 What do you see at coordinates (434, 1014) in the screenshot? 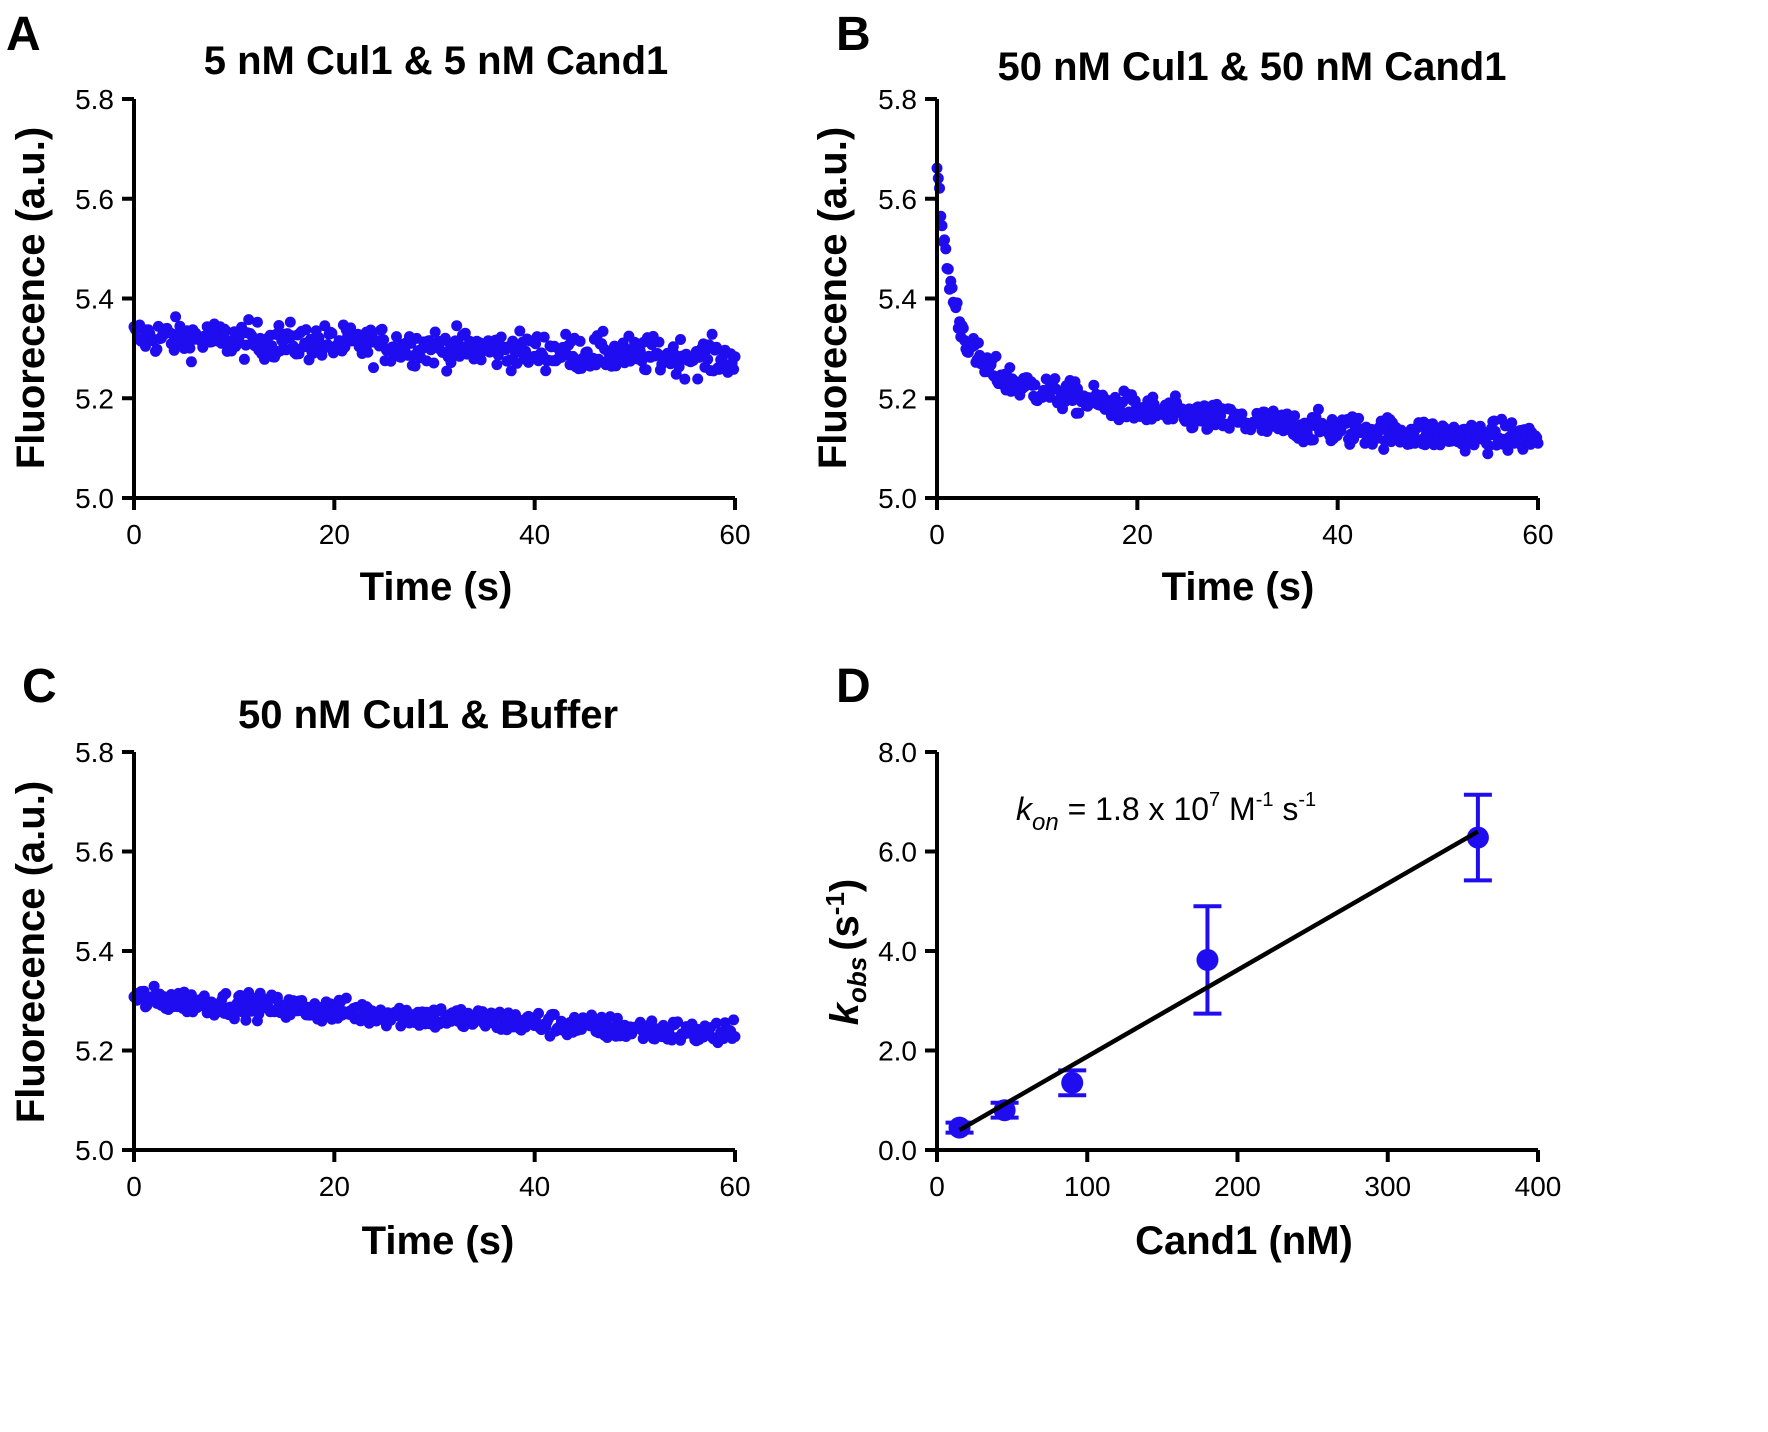
I see `panel-c-data-marks` at bounding box center [434, 1014].